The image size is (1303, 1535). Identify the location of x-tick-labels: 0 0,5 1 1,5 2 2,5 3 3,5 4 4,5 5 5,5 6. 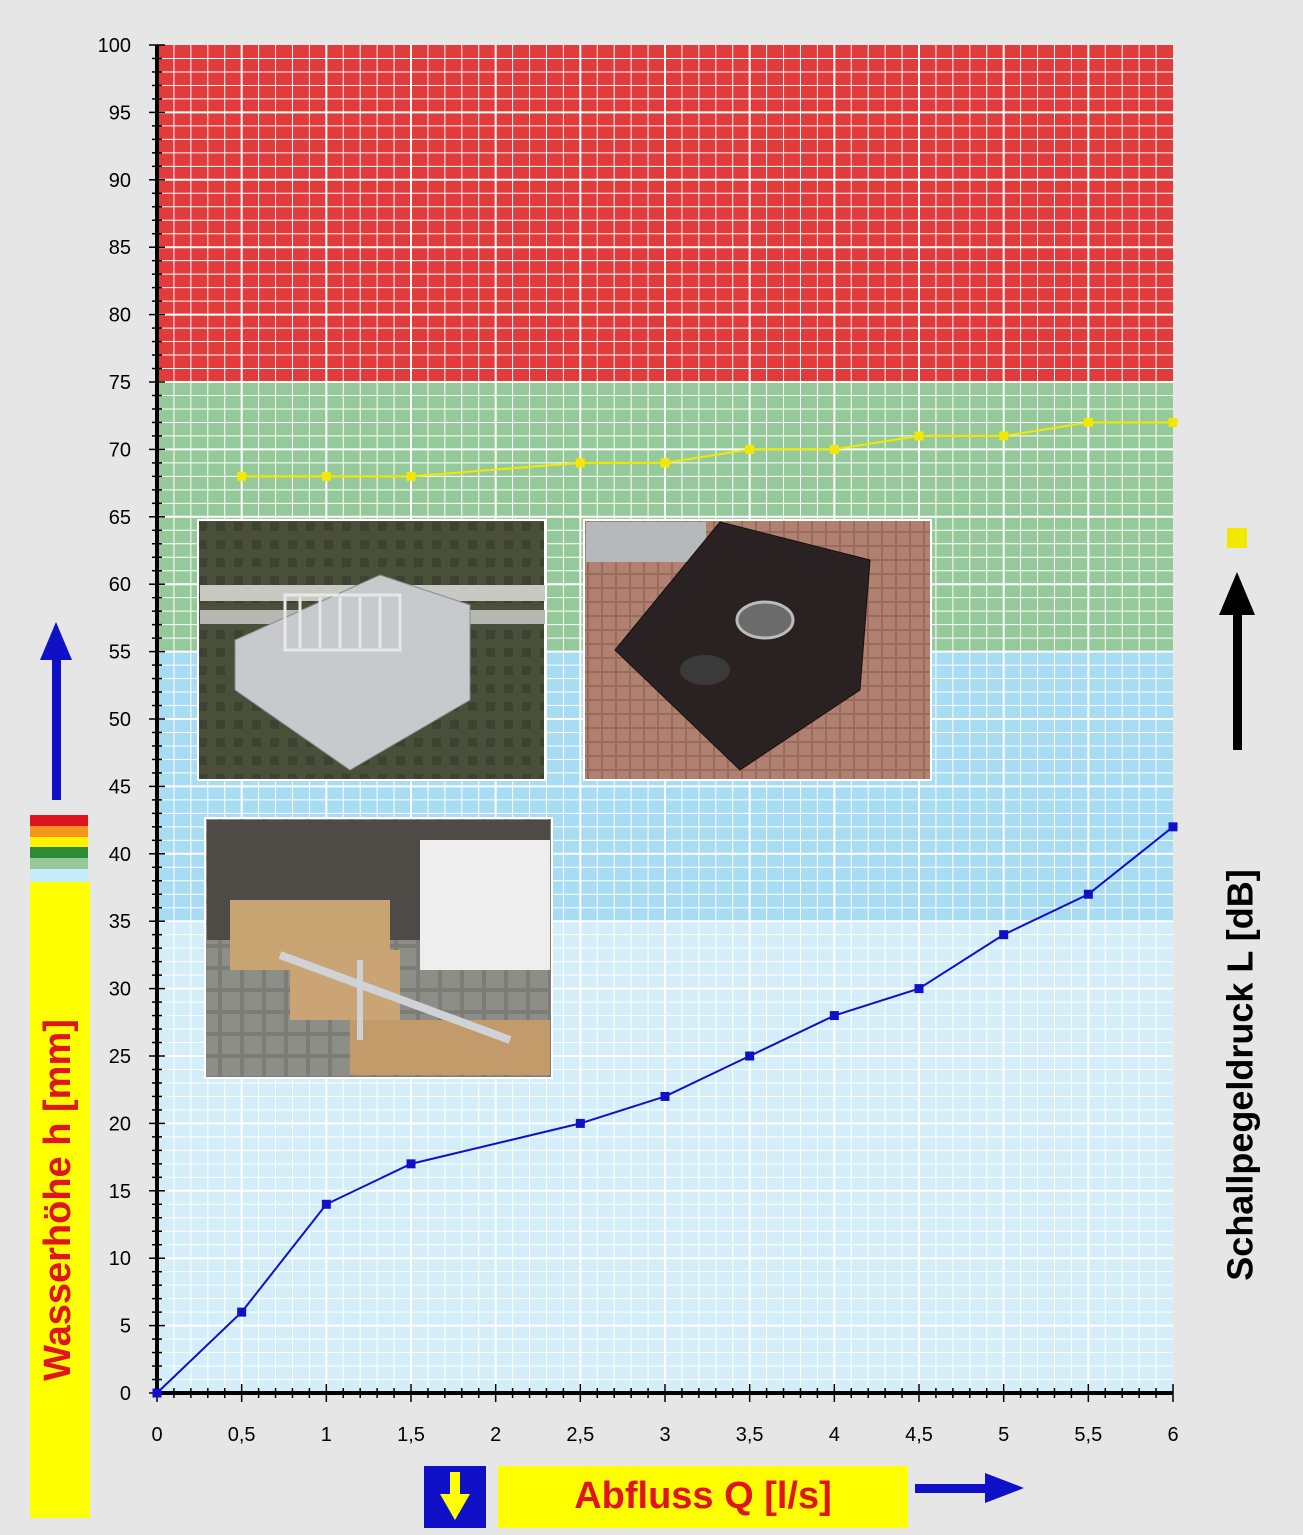
(664, 1435).